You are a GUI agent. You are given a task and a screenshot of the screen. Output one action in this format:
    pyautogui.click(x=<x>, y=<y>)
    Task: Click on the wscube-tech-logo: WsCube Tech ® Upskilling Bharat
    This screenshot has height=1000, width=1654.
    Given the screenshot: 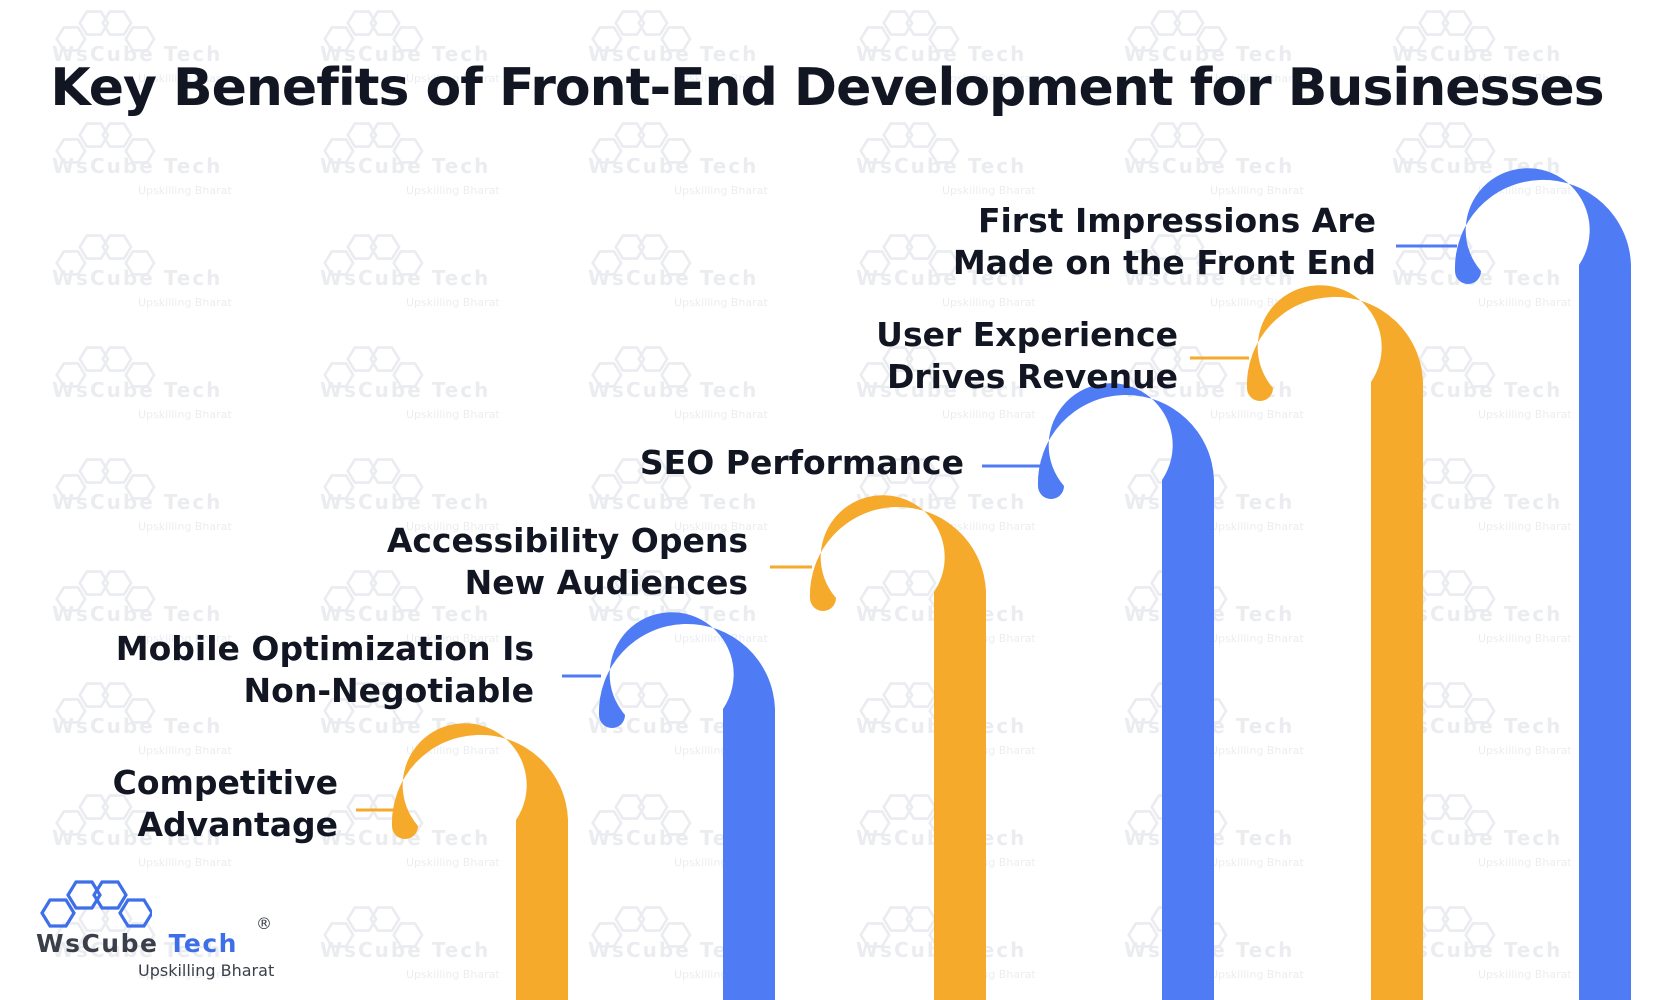 What is the action you would take?
    pyautogui.click(x=155, y=933)
    